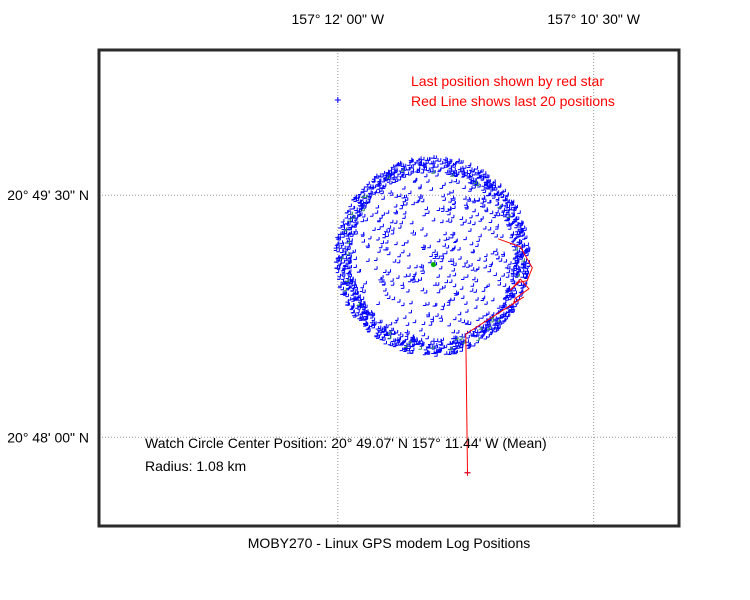 This screenshot has height=600, width=750. What do you see at coordinates (507, 81) in the screenshot?
I see `last-position-note: Last position shown by red star` at bounding box center [507, 81].